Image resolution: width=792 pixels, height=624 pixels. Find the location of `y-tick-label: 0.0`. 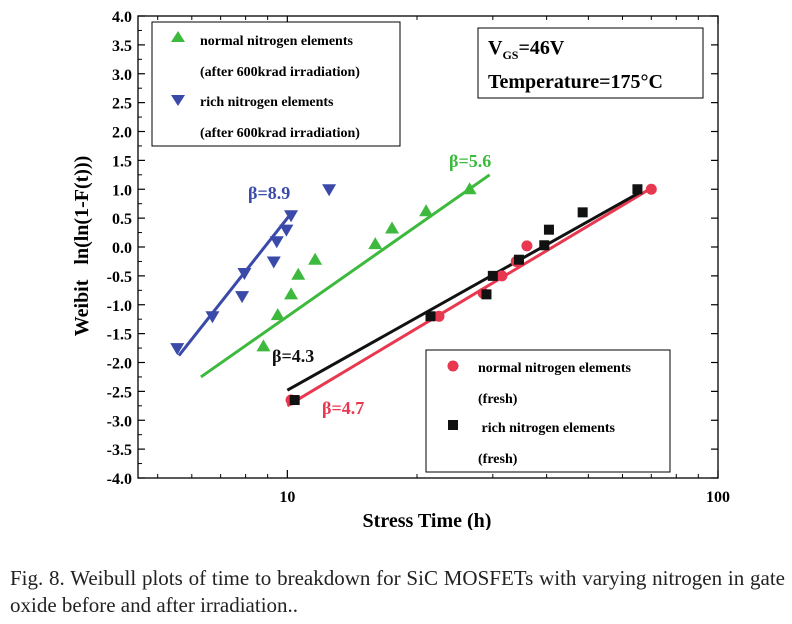

y-tick-label: 0.0 is located at coordinates (122, 248).